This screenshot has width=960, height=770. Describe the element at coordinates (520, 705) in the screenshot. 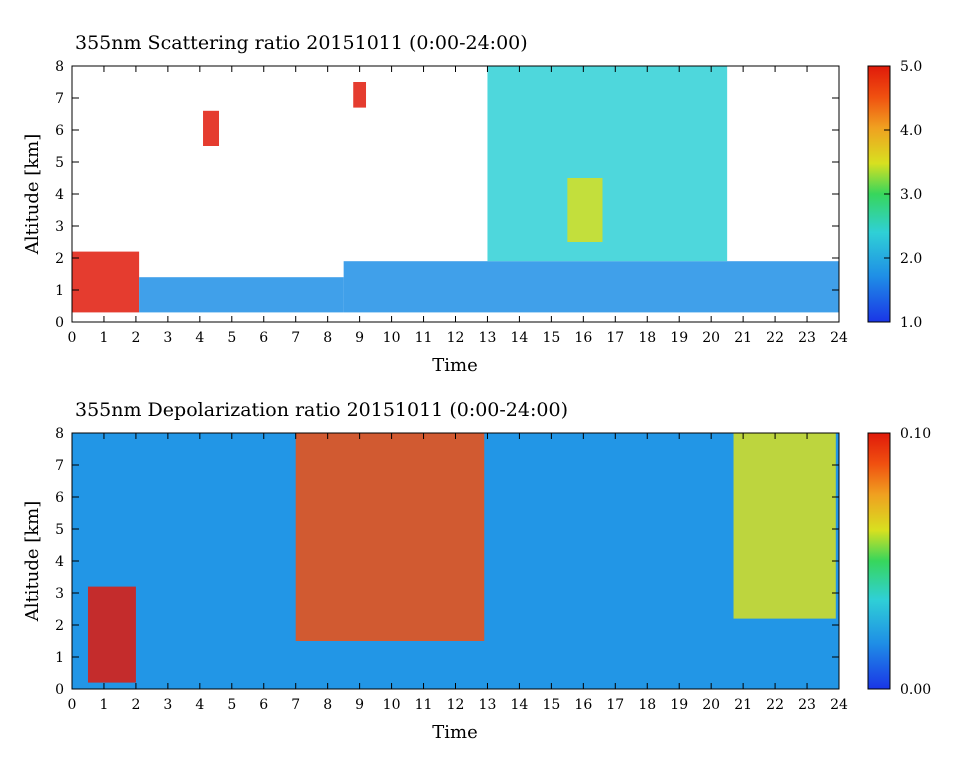

I see `depolarization-x-tick-label: 14` at that location.